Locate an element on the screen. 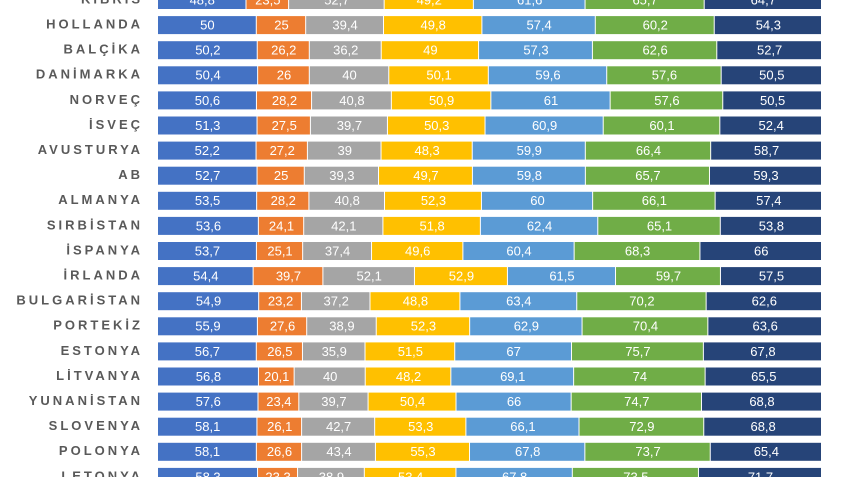 This screenshot has width=847, height=477. value-label: 51,8 is located at coordinates (431, 225).